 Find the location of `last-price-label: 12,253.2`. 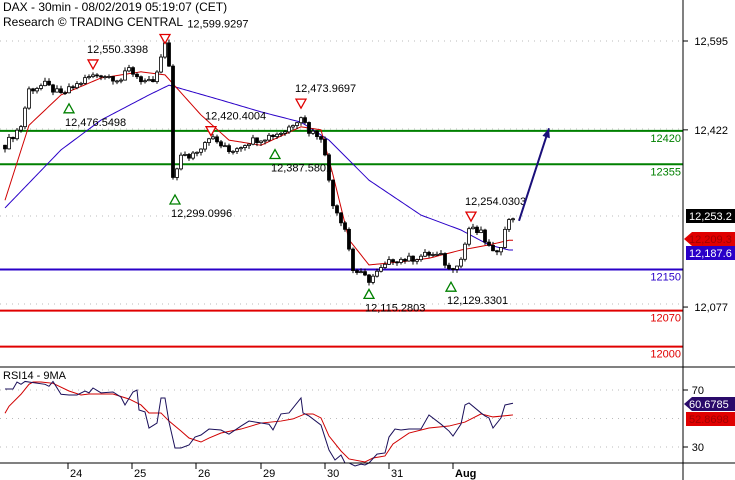

last-price-label: 12,253.2 is located at coordinates (710, 217).